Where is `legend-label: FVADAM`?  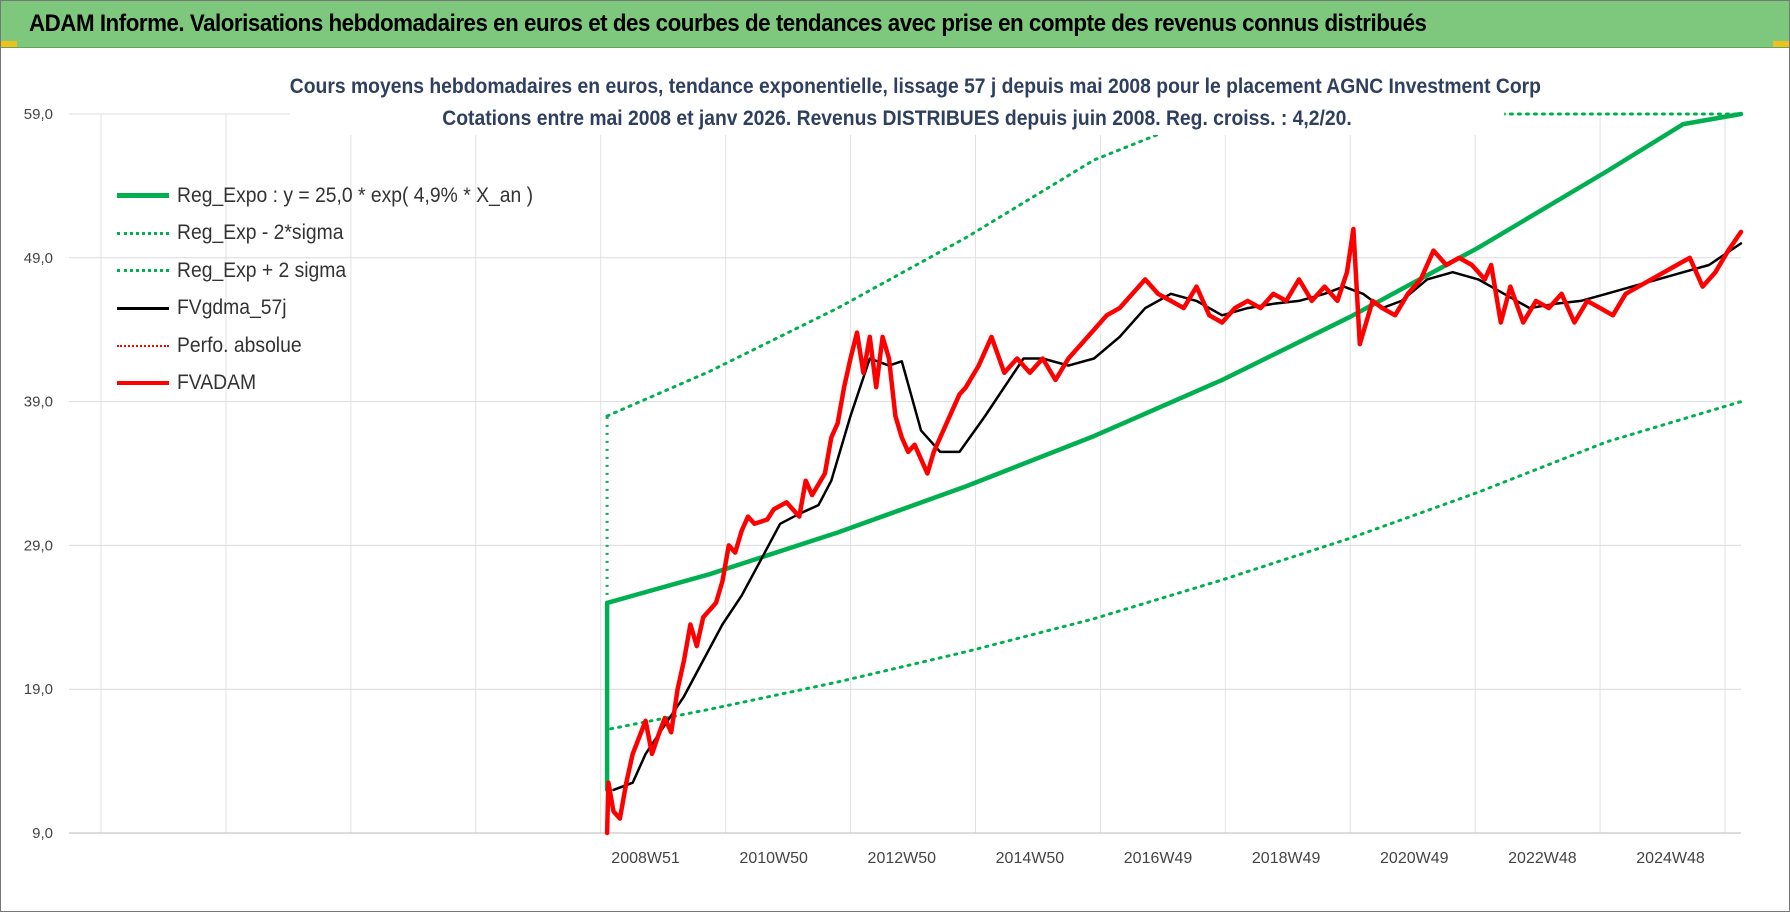
legend-label: FVADAM is located at coordinates (217, 383).